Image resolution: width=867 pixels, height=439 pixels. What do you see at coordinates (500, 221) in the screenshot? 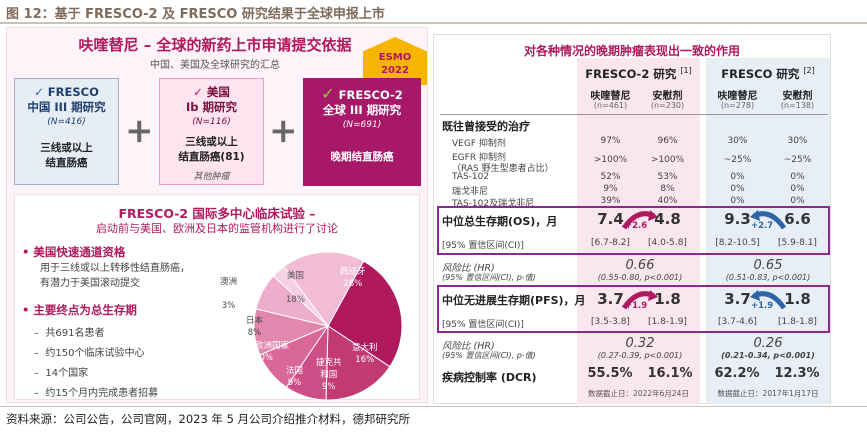
I see `os-label: 中位总生存期(OS)，月` at bounding box center [500, 221].